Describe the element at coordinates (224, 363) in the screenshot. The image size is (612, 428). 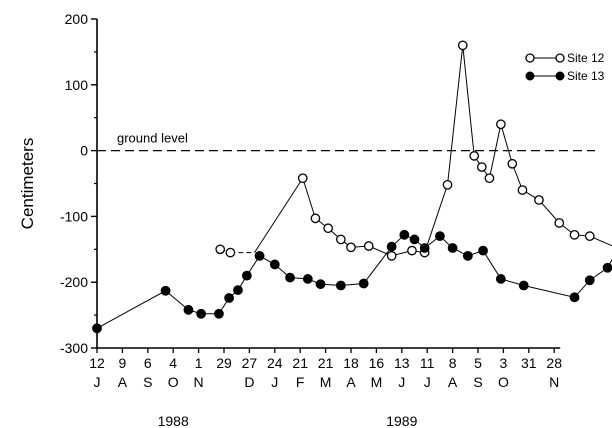
I see `x-tick-day-label: 29` at that location.